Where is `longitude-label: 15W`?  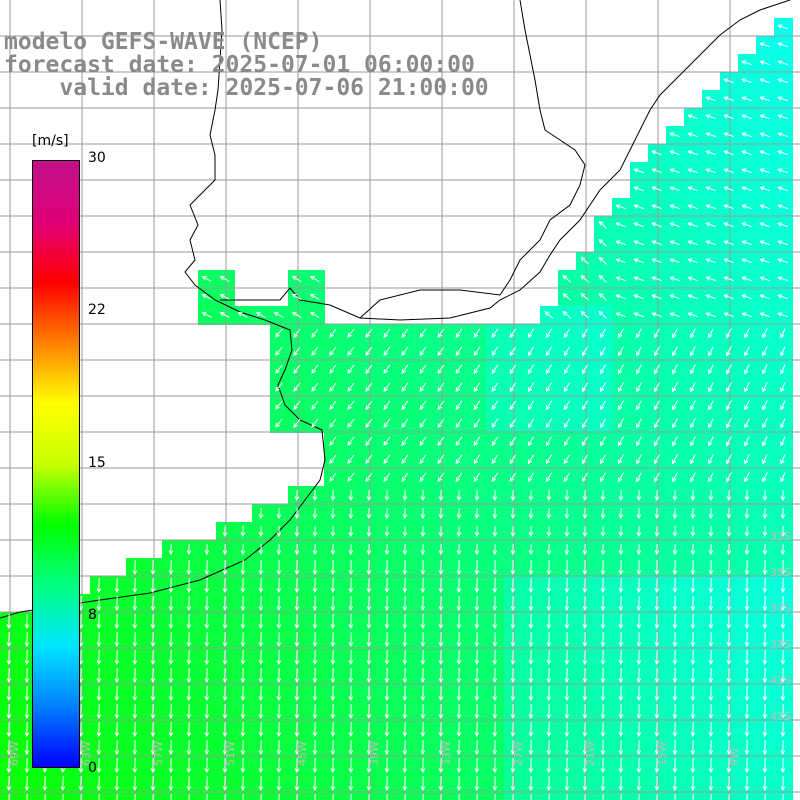 longitude-label: 15W is located at coordinates (662, 753).